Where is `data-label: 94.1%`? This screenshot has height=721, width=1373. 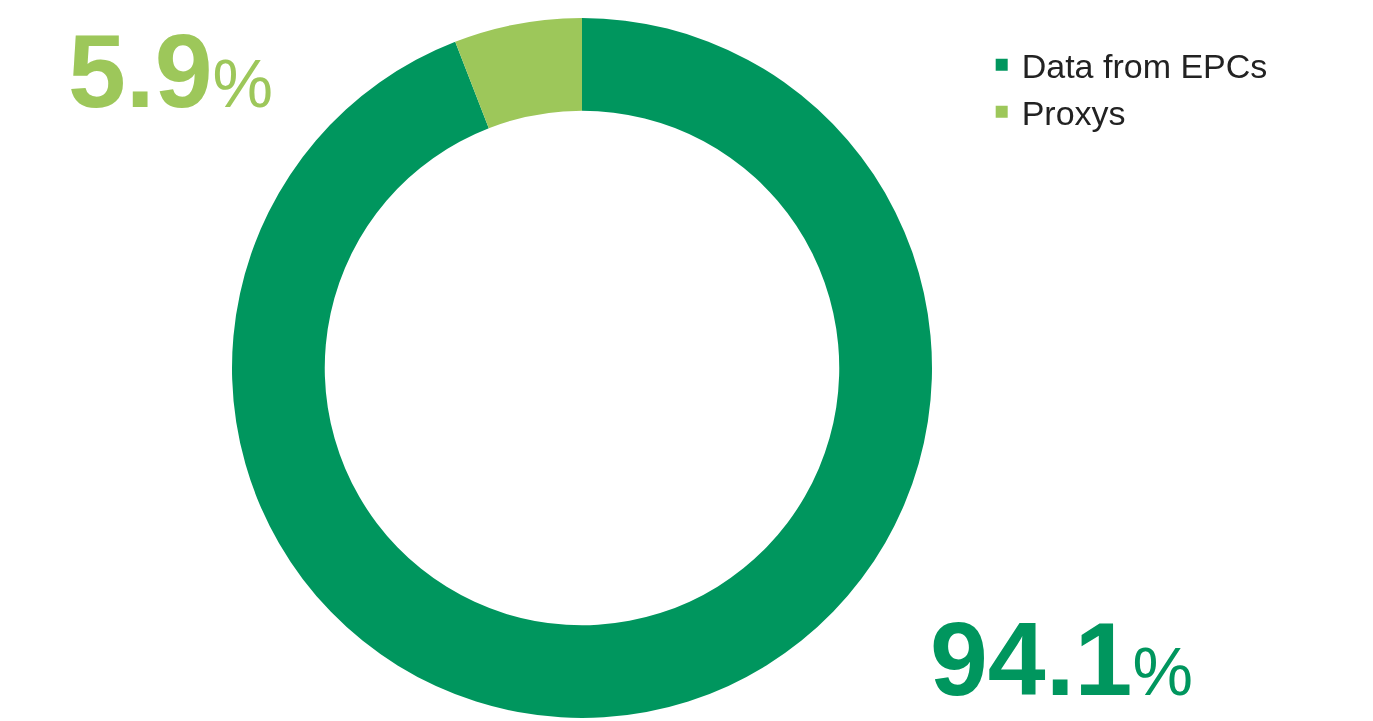
data-label: 94.1% is located at coordinates (1061, 659).